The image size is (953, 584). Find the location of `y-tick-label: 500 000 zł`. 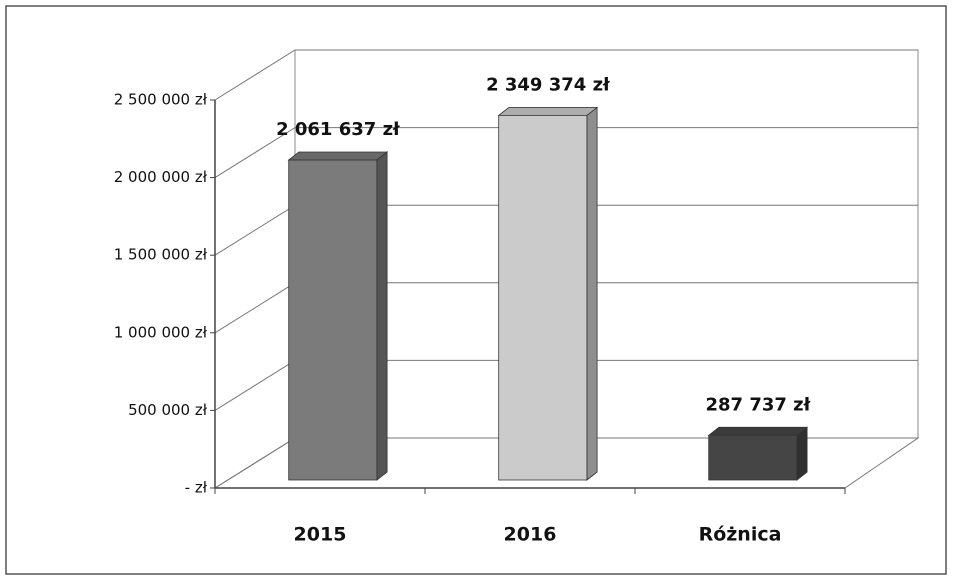

y-tick-label: 500 000 zł is located at coordinates (168, 410).